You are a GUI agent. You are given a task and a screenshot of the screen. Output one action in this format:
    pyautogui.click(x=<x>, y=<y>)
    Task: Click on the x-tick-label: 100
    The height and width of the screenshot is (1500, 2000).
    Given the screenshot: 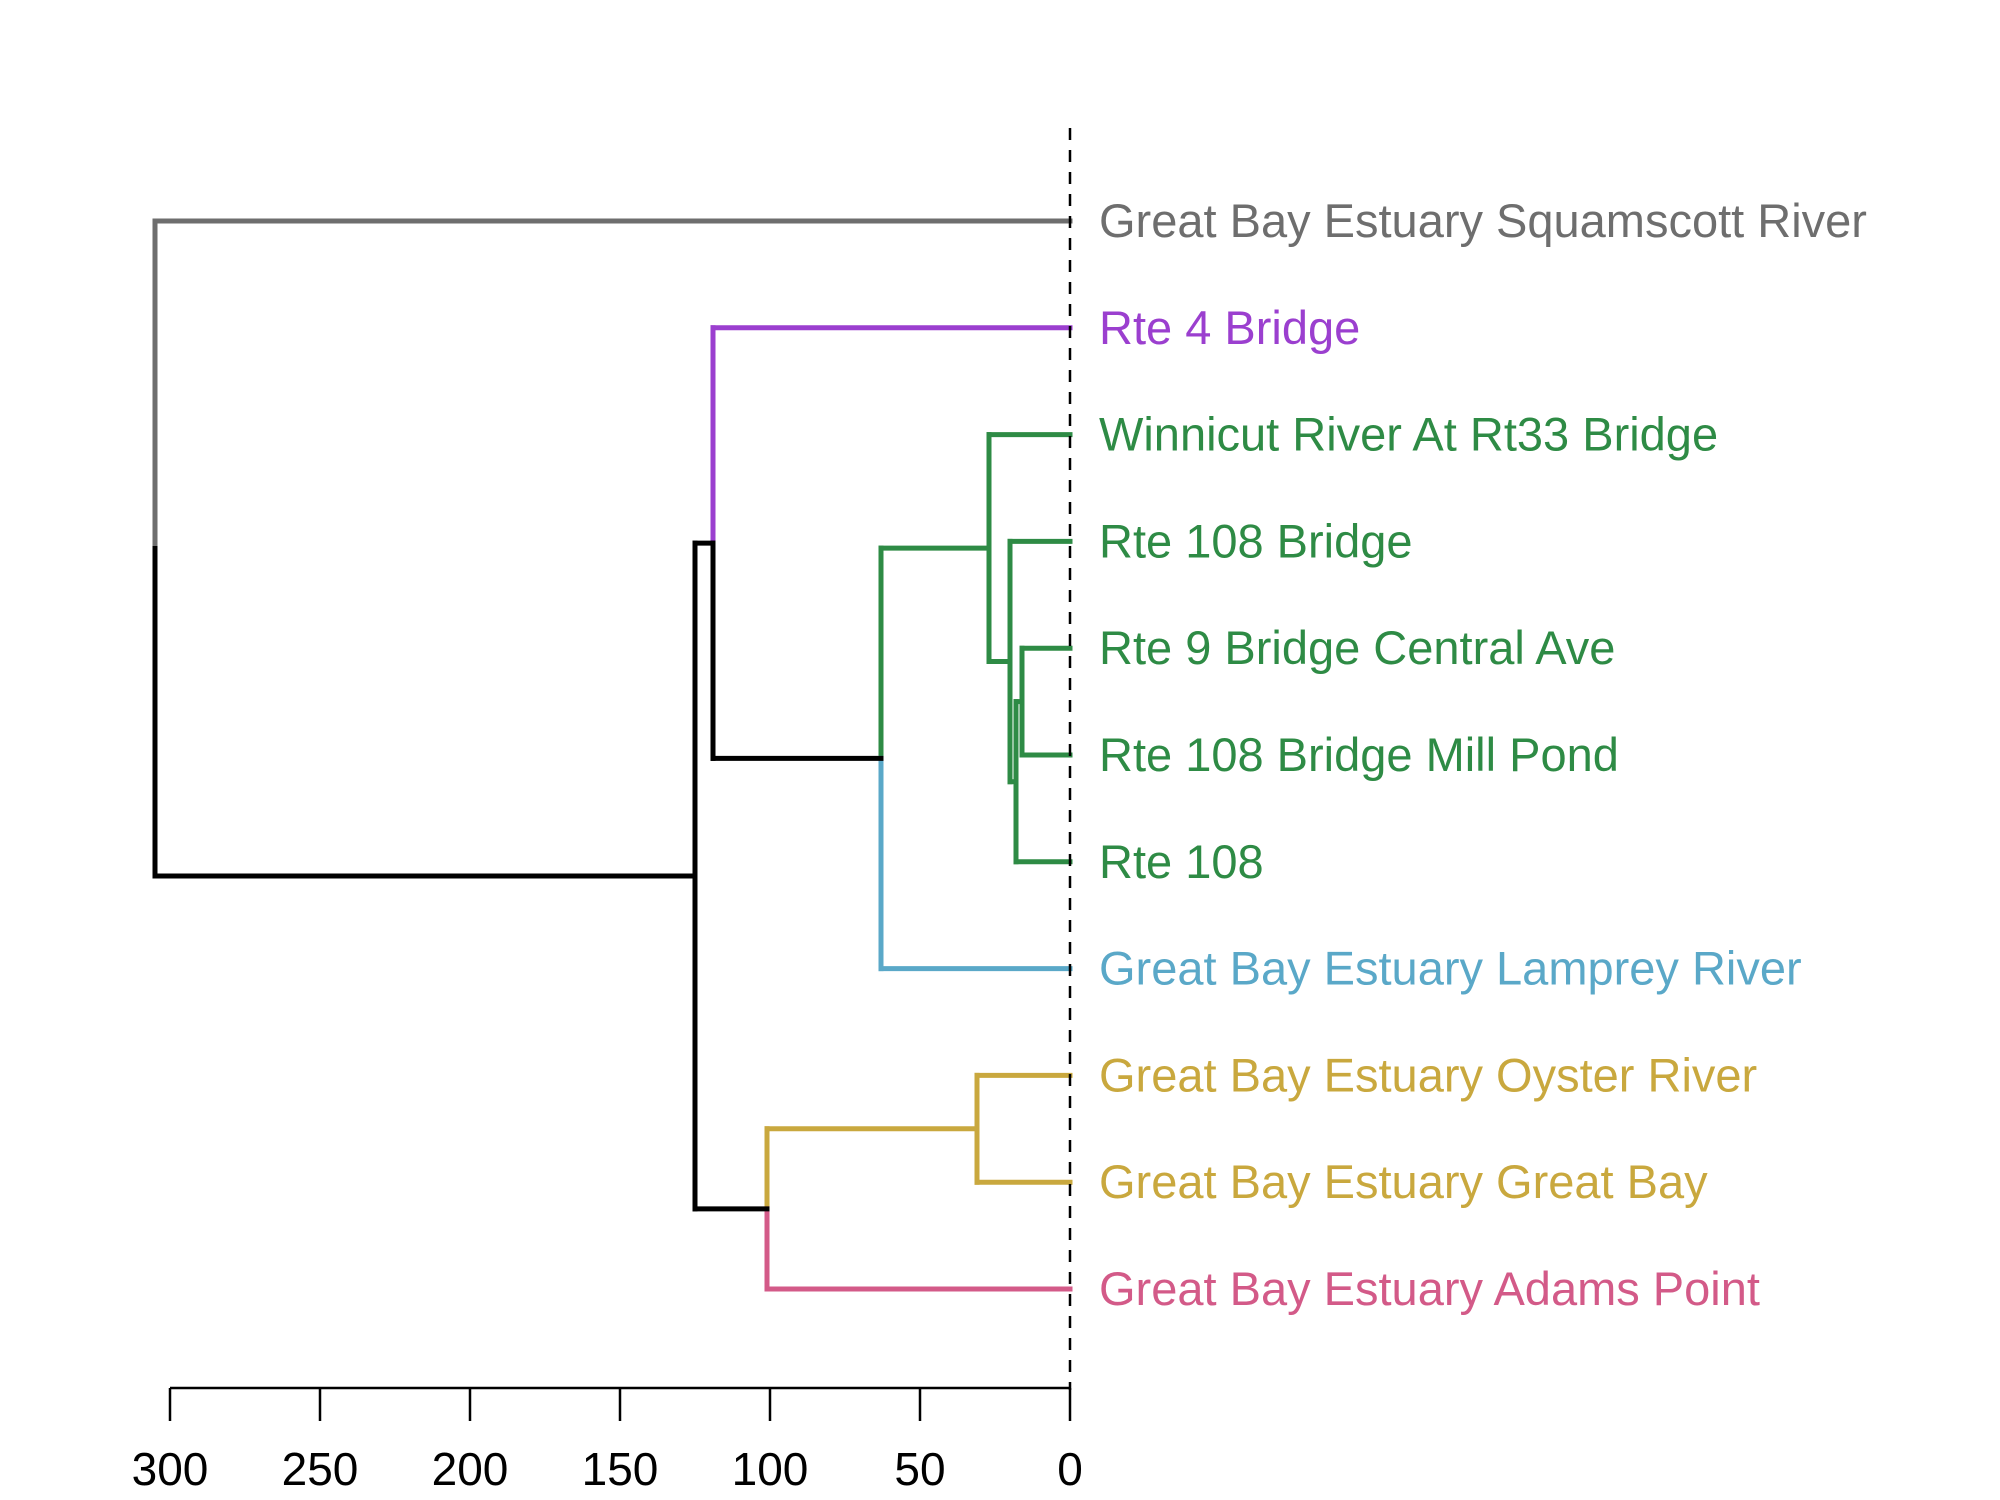 What is the action you would take?
    pyautogui.click(x=770, y=1469)
    